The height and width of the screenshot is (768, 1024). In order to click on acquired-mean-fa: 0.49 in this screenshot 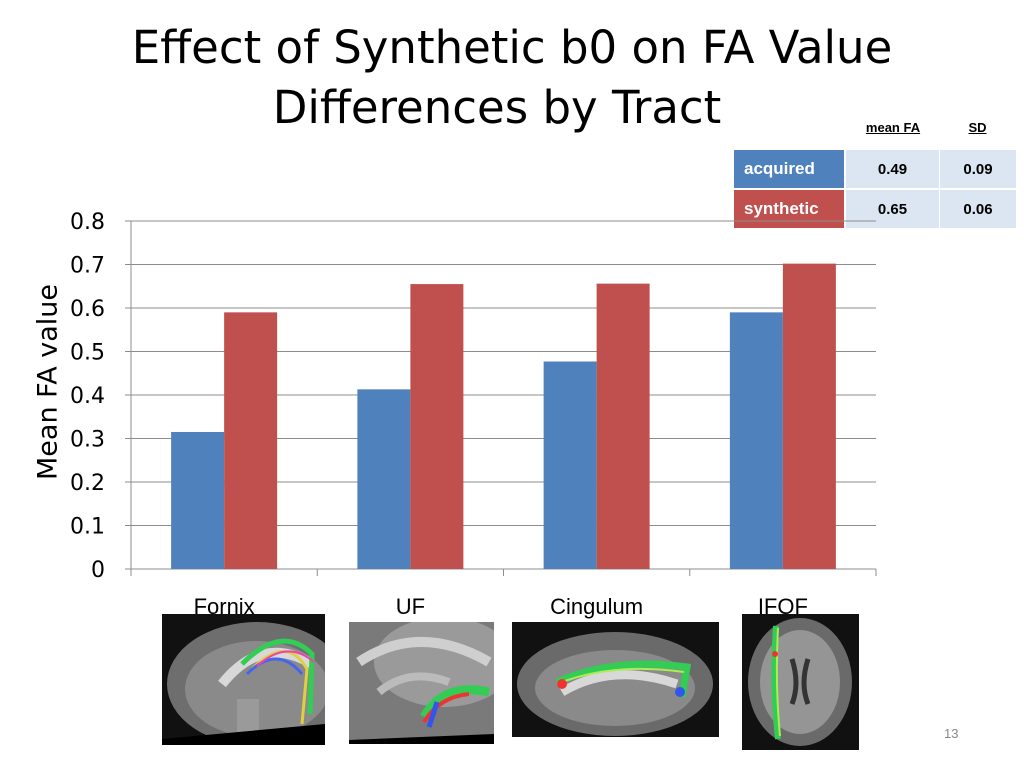, I will do `click(892, 169)`.